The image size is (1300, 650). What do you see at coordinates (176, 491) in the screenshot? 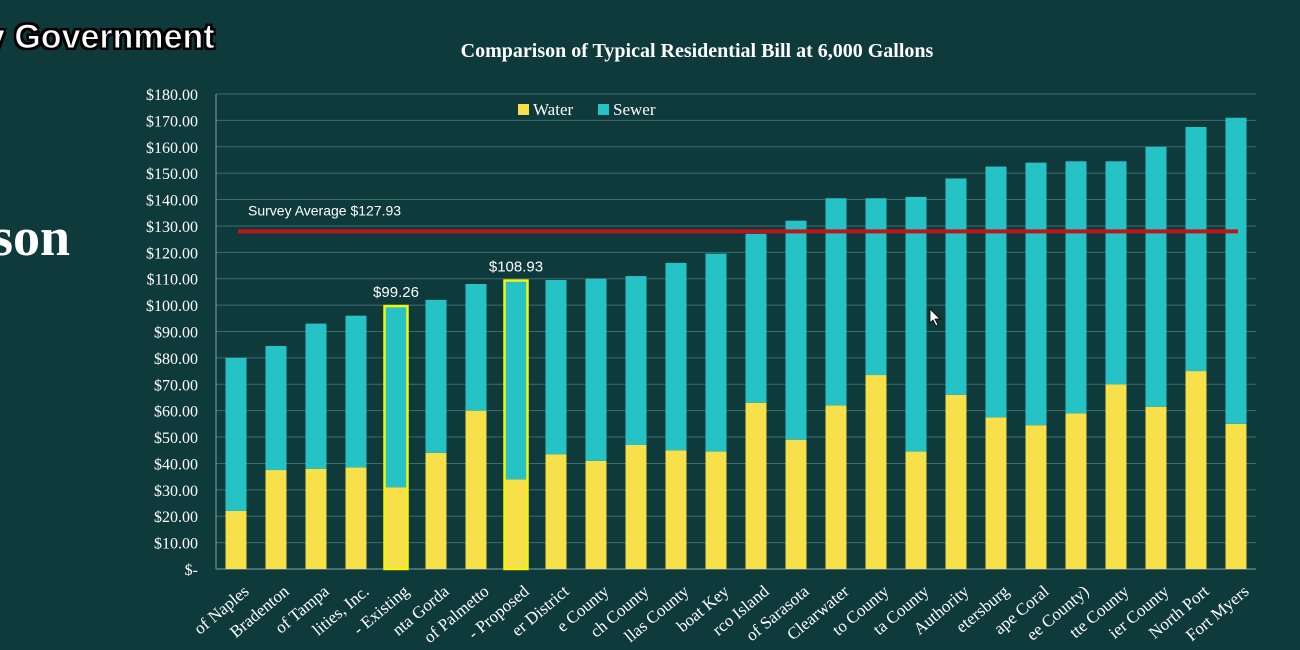
I see `y-tick-label: $30.00` at bounding box center [176, 491].